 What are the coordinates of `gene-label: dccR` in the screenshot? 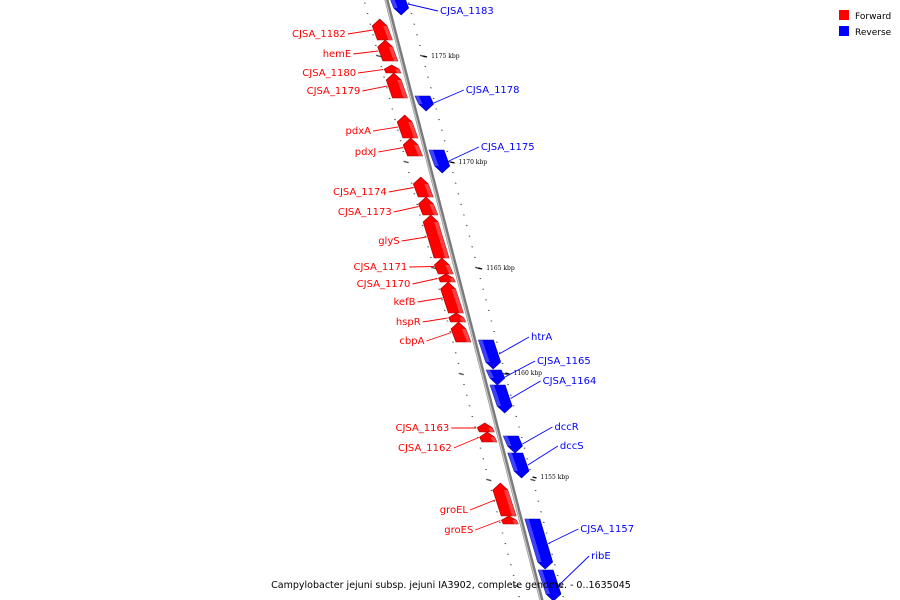 It's located at (566, 427).